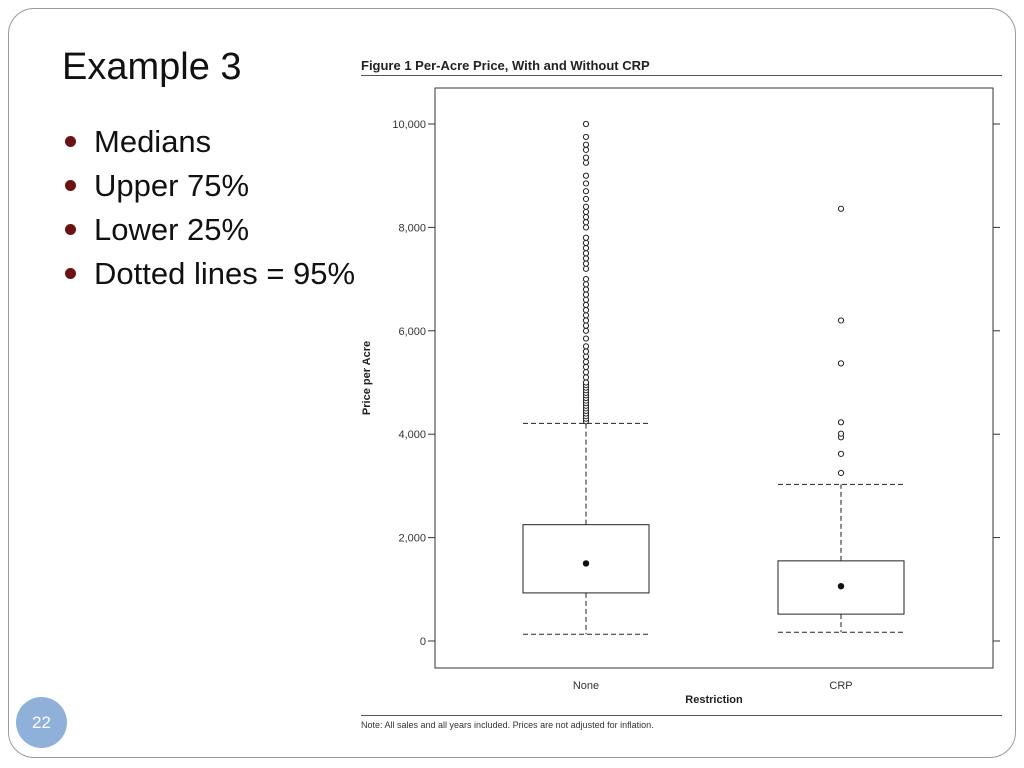 Image resolution: width=1024 pixels, height=768 pixels. I want to click on y-tick-label: 2,000, so click(412, 539).